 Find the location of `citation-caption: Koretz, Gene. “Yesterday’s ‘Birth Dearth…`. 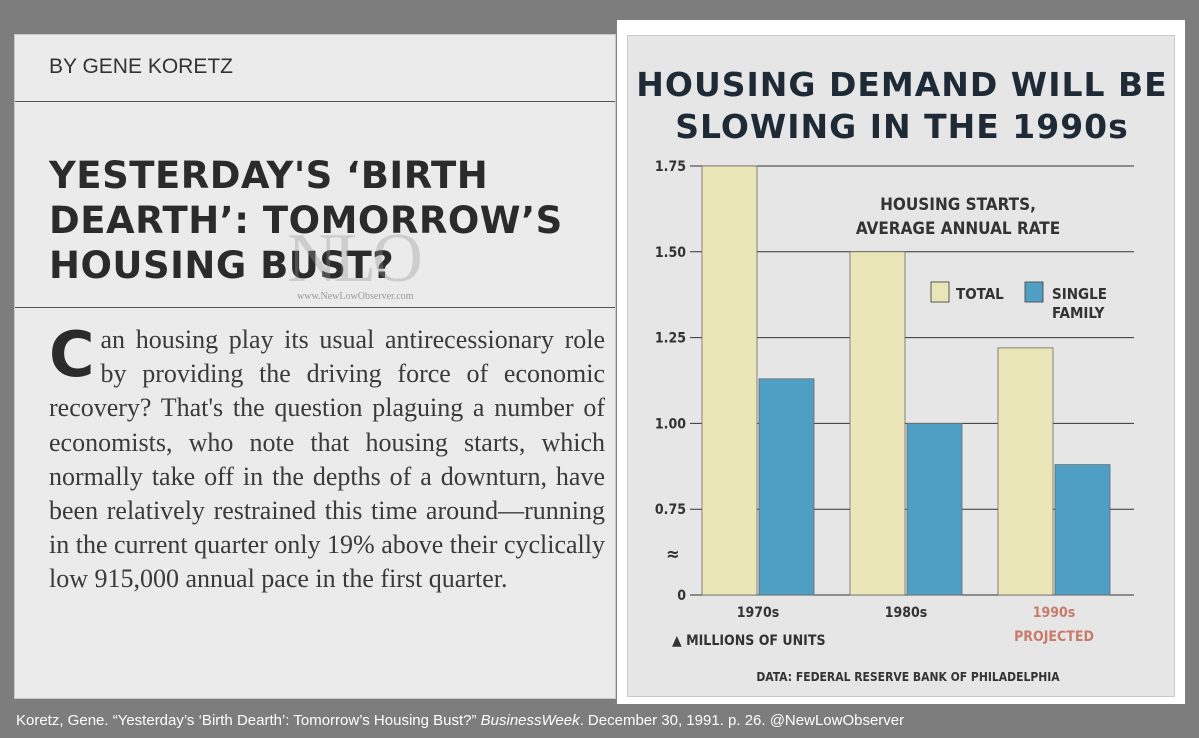

citation-caption: Koretz, Gene. “Yesterday’s ‘Birth Dearth… is located at coordinates (460, 720).